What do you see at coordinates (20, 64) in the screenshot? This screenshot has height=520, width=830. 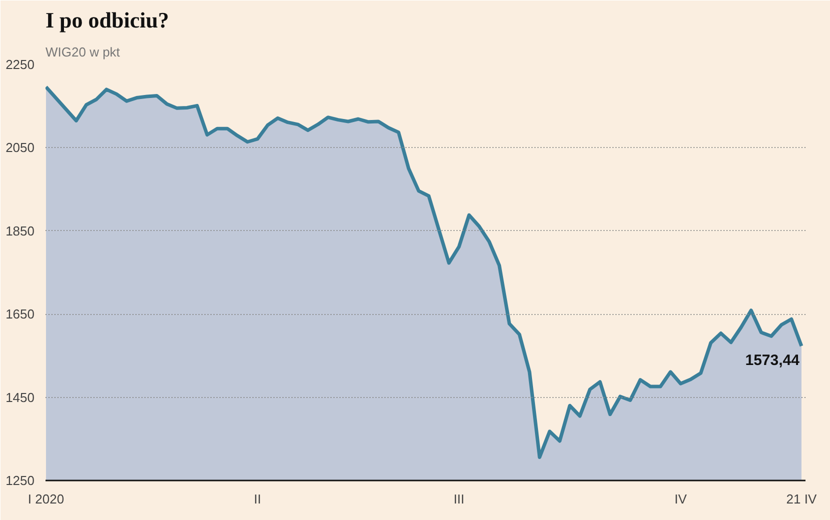 I see `y-tick-label: 2250` at bounding box center [20, 64].